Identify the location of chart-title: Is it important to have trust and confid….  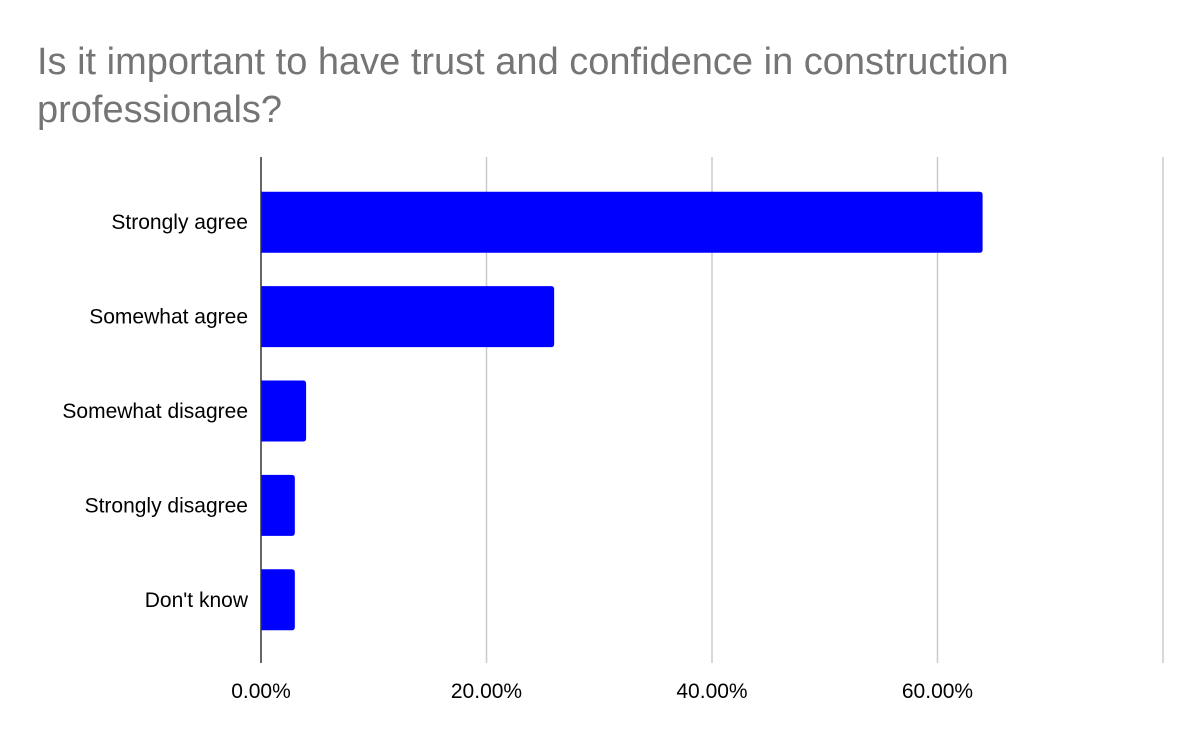
(523, 86).